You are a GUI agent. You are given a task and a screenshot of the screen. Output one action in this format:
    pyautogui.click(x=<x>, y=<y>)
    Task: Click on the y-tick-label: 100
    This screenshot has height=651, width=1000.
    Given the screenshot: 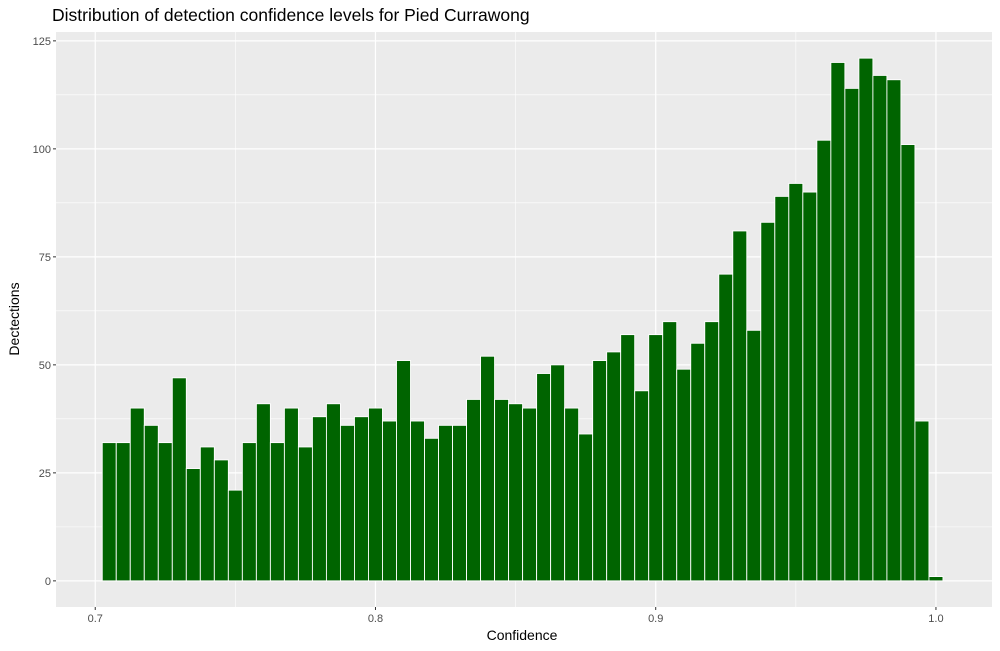 What is the action you would take?
    pyautogui.click(x=42, y=150)
    